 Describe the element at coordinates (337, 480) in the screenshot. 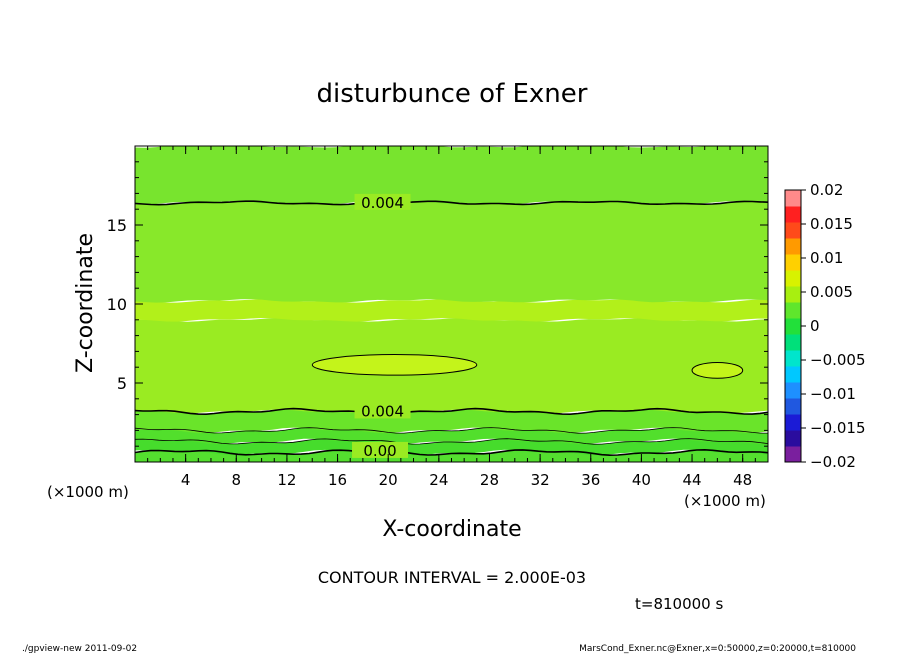

I see `x-tick-label: 16` at that location.